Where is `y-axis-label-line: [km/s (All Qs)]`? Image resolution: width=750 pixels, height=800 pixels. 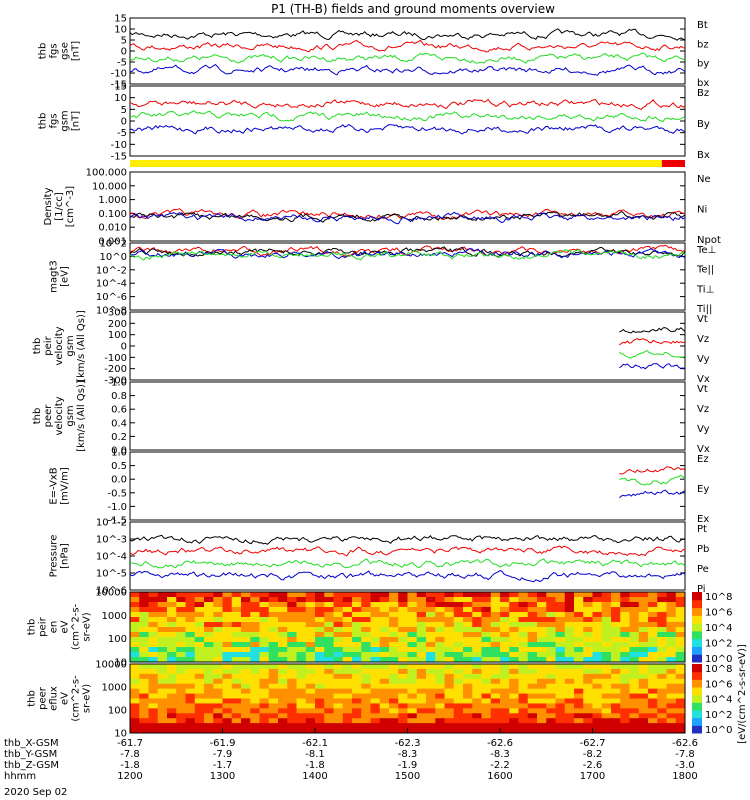
y-axis-label-line: [km/s (All Qs)] is located at coordinates (81, 416).